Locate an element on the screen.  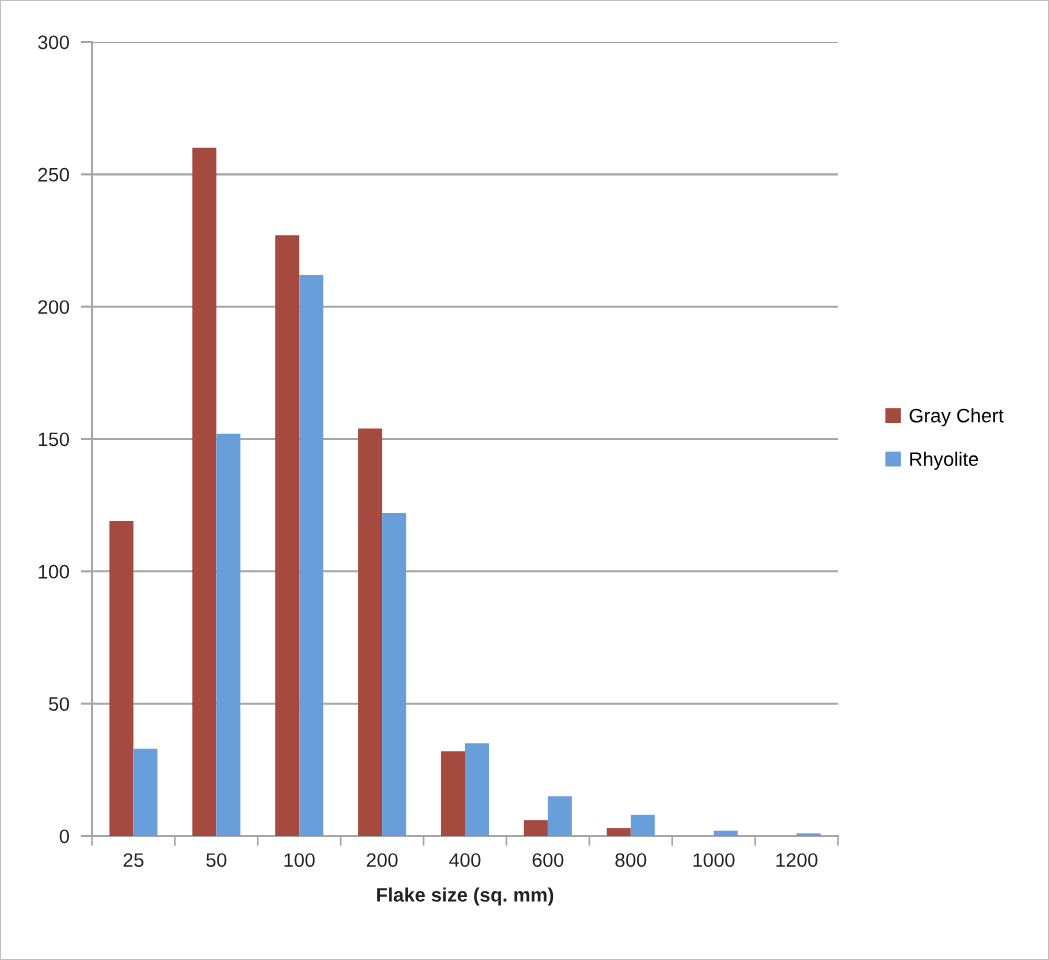
y-tick-label: 0 is located at coordinates (64, 836).